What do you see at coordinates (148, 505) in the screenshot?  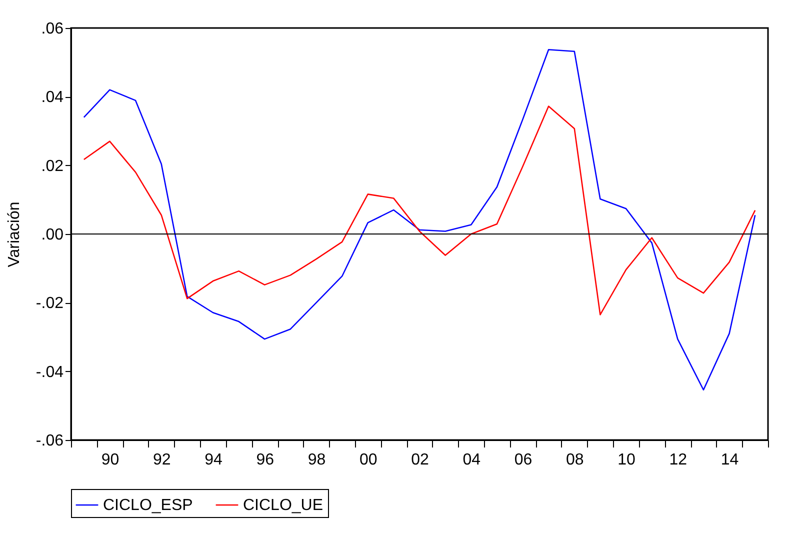 I see `legend-label: CICLO_ESP` at bounding box center [148, 505].